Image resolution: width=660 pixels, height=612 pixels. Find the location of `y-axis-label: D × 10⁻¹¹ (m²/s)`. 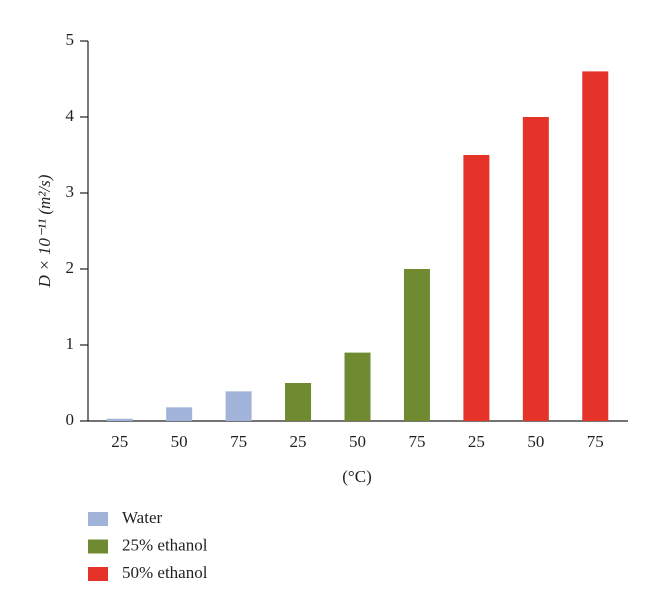

y-axis-label: D × 10⁻¹¹ (m²/s) is located at coordinates (44, 231).